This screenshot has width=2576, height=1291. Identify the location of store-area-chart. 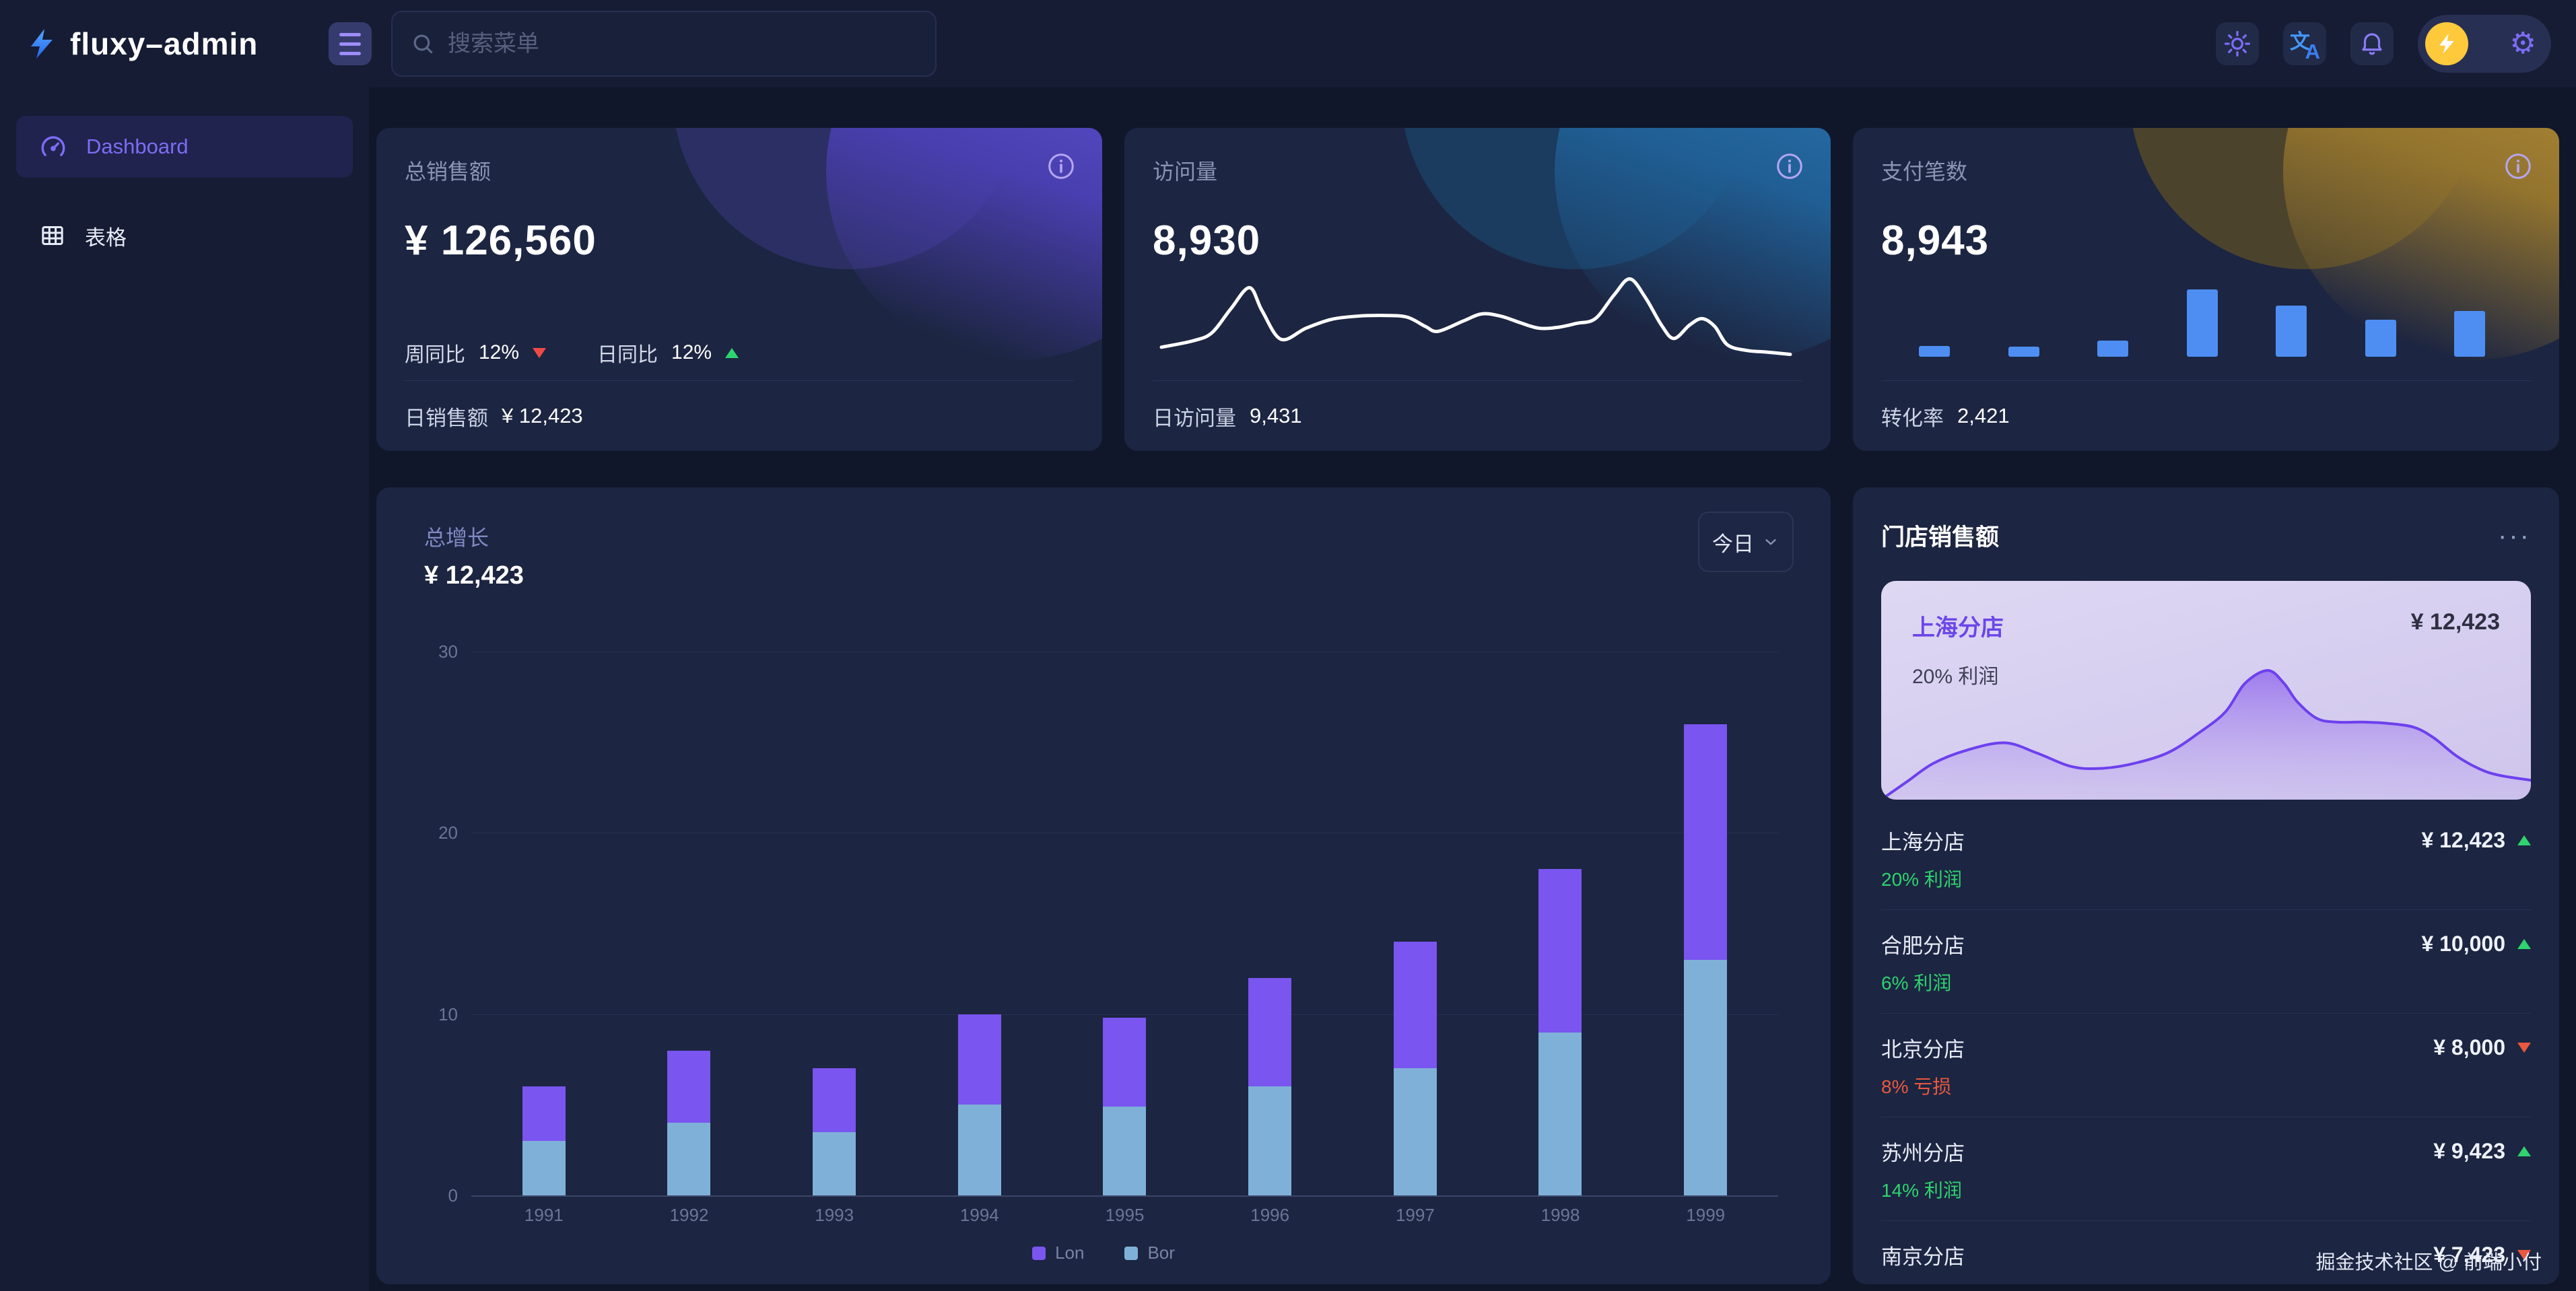
(2206, 735).